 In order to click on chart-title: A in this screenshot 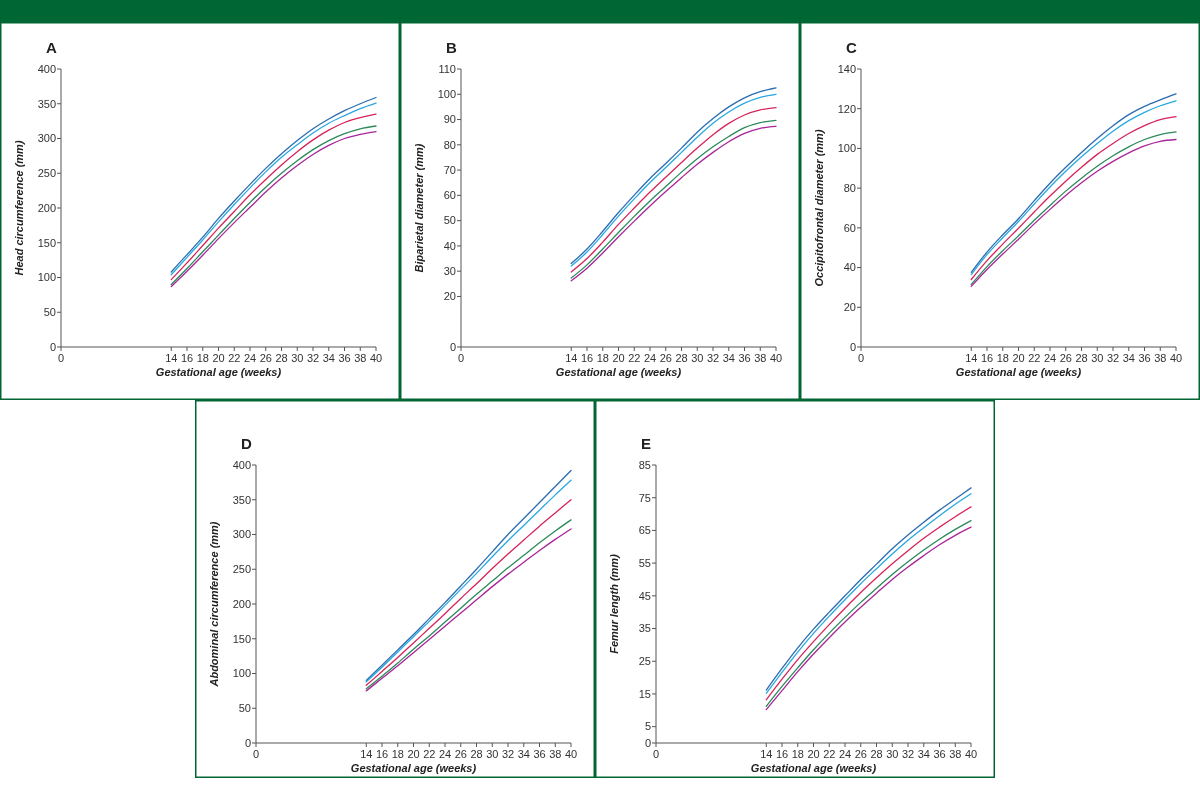, I will do `click(51, 47)`.